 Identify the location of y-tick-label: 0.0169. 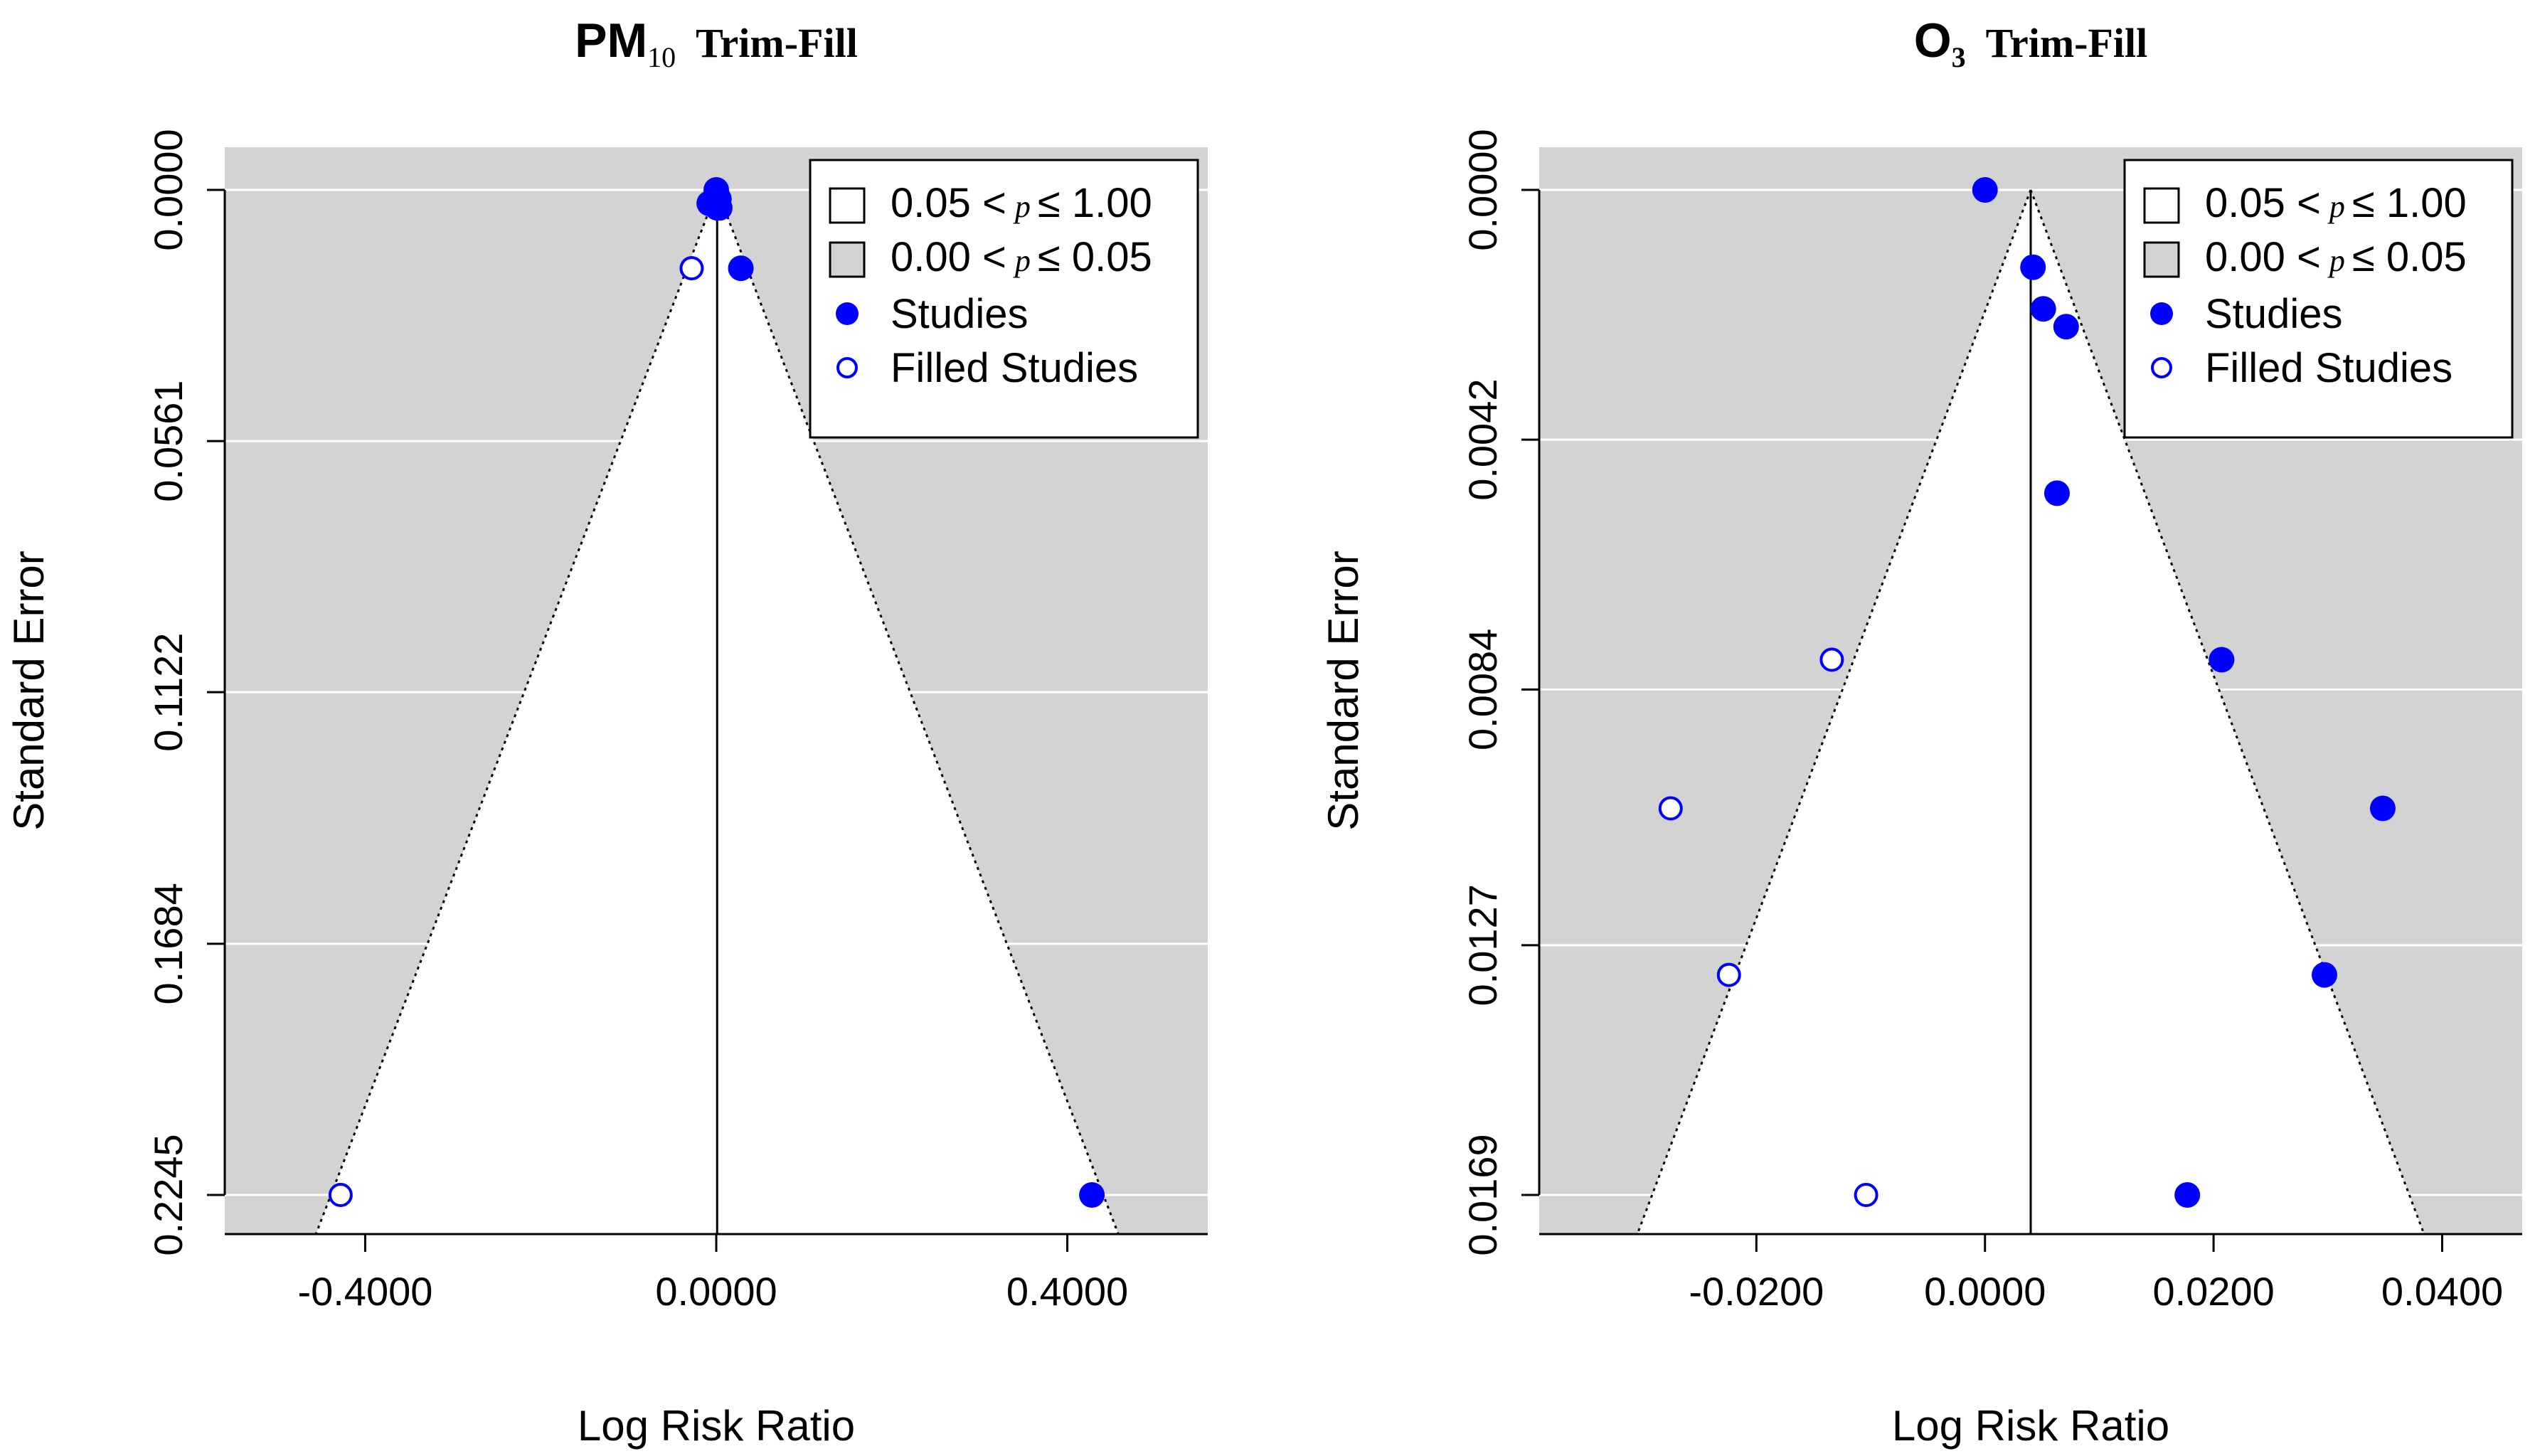
(1482, 1194).